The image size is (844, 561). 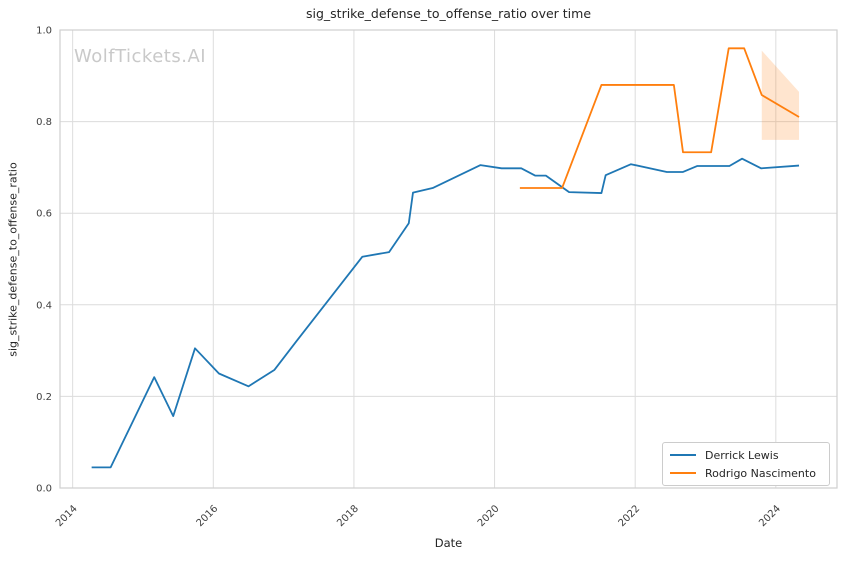 What do you see at coordinates (780, 95) in the screenshot?
I see `confidence-band` at bounding box center [780, 95].